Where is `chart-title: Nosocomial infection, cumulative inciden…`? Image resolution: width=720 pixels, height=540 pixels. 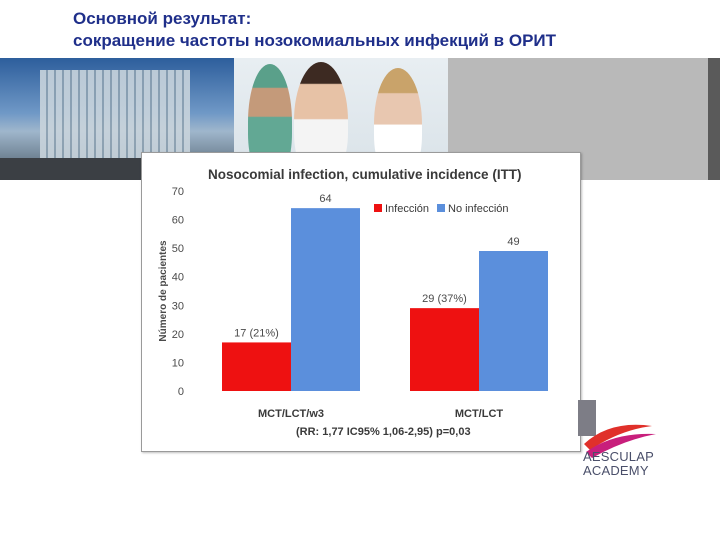 chart-title: Nosocomial infection, cumulative inciden… is located at coordinates (365, 174).